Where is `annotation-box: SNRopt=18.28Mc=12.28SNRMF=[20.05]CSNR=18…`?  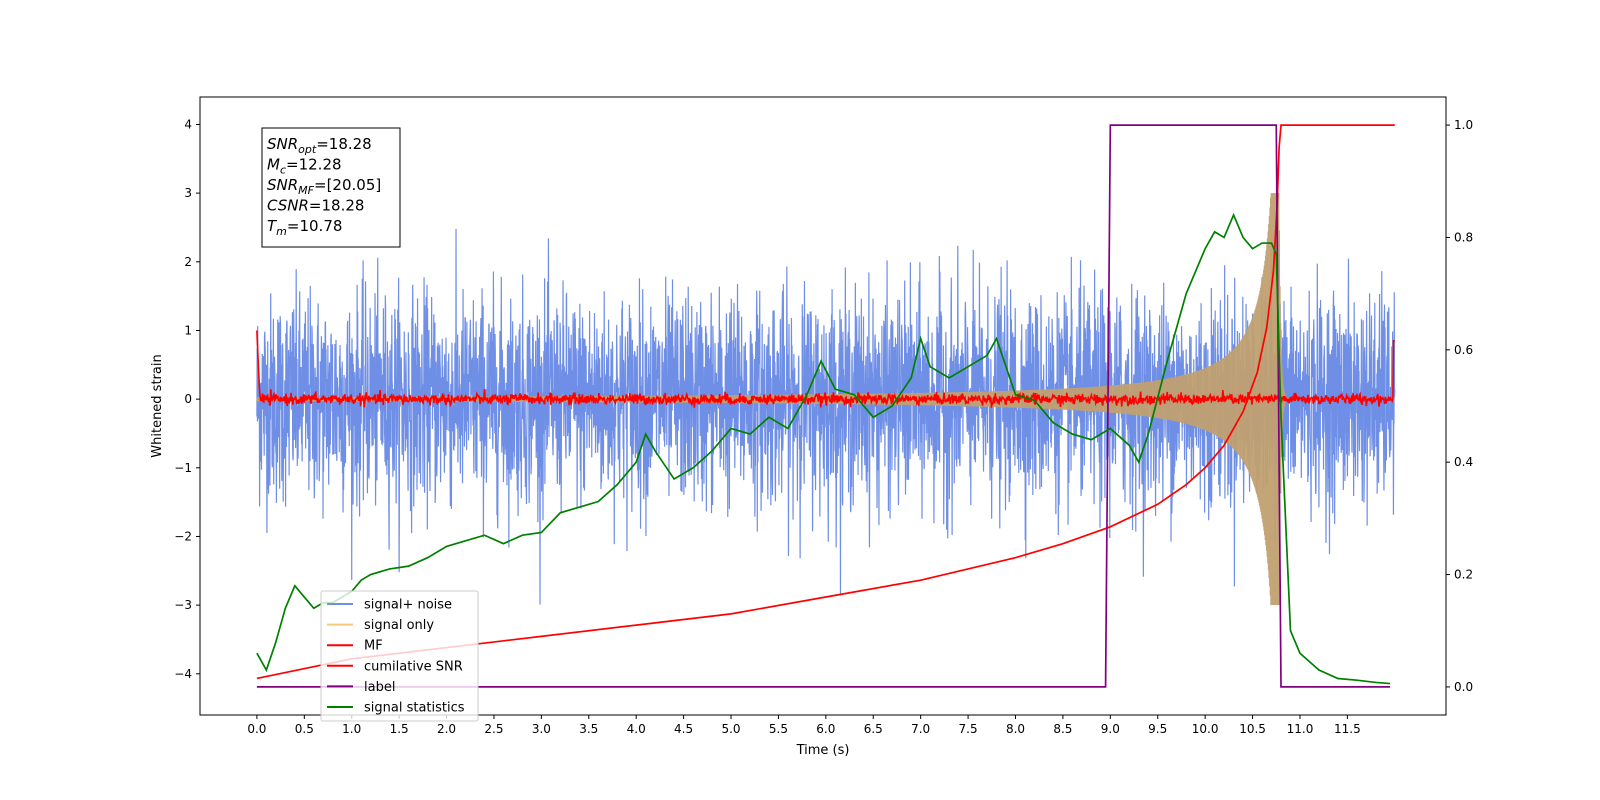 annotation-box: SNRopt=18.28Mc=12.28SNRMF=[20.05]CSNR=18… is located at coordinates (331, 187).